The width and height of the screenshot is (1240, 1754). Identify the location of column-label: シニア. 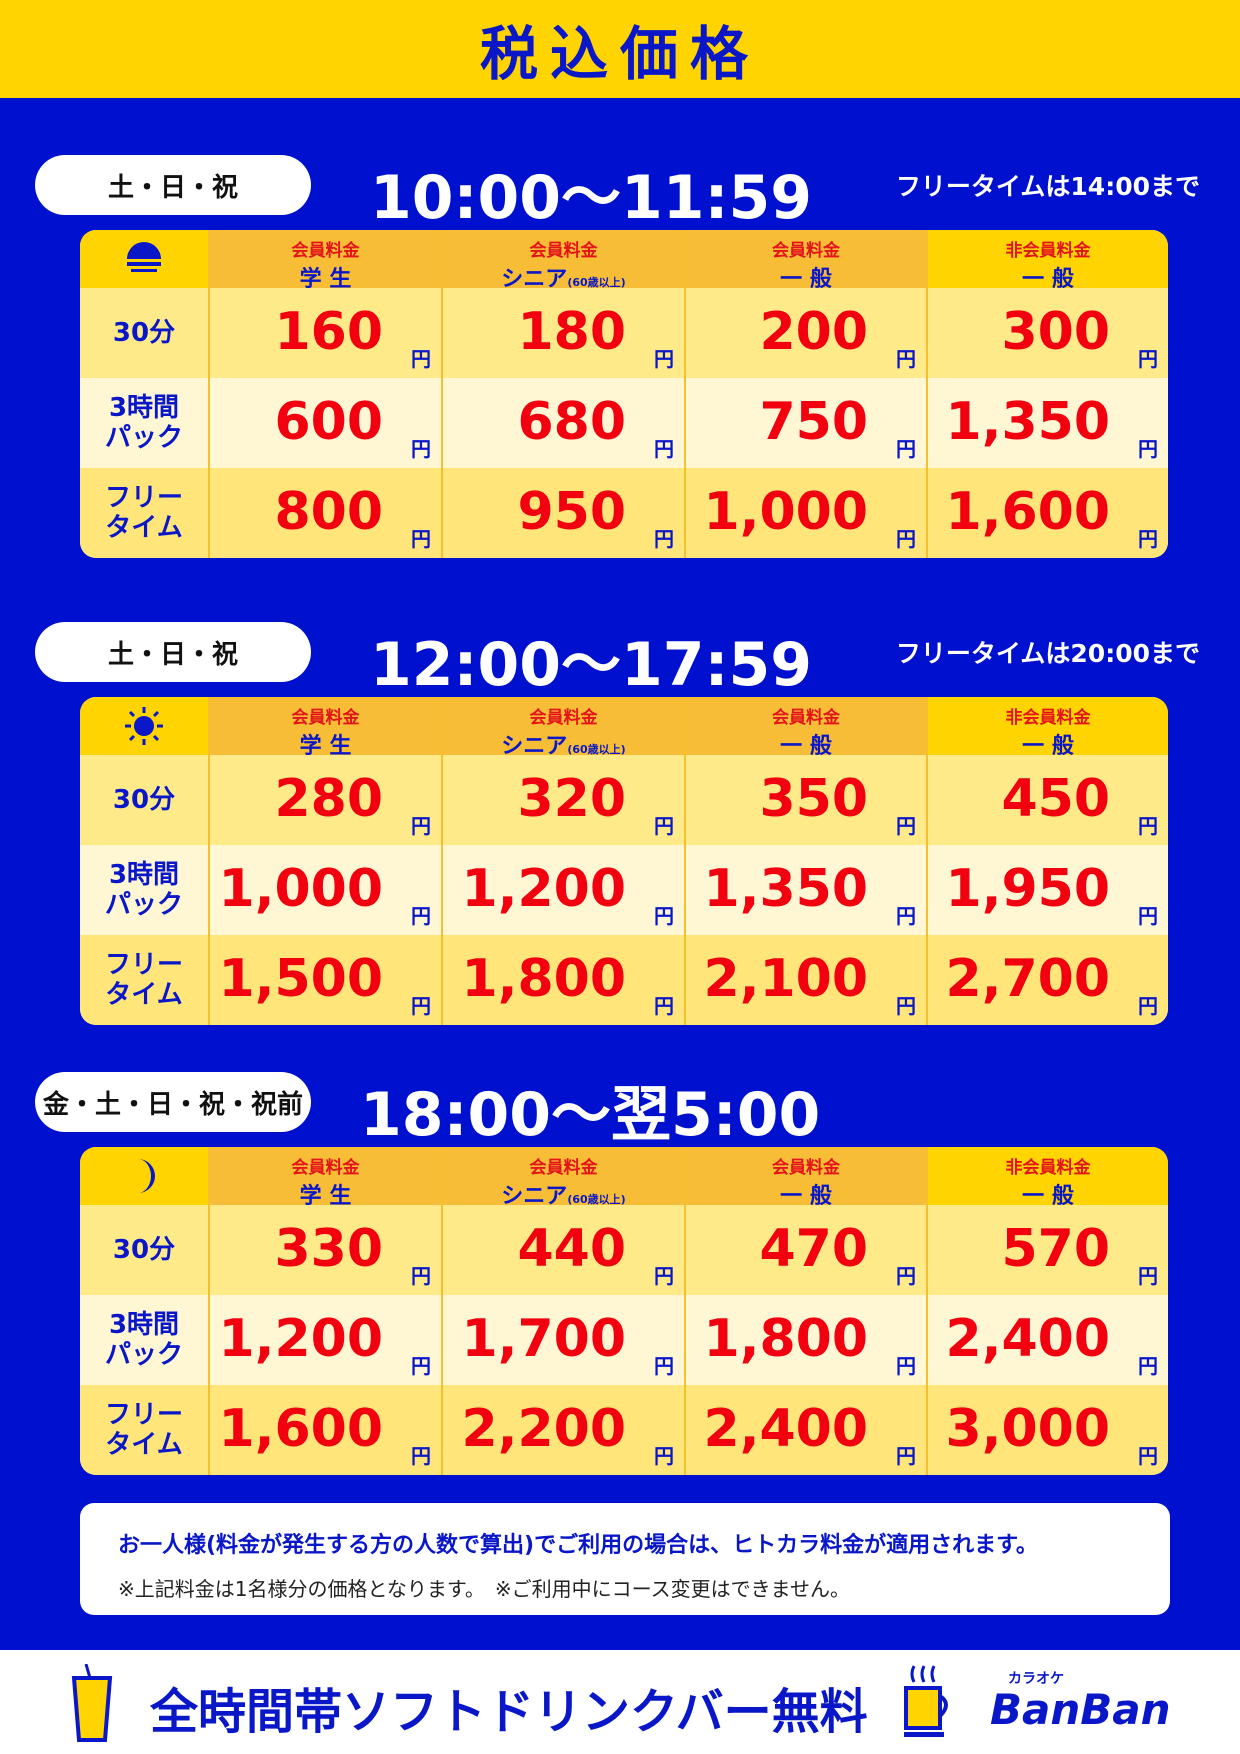
(534, 1196).